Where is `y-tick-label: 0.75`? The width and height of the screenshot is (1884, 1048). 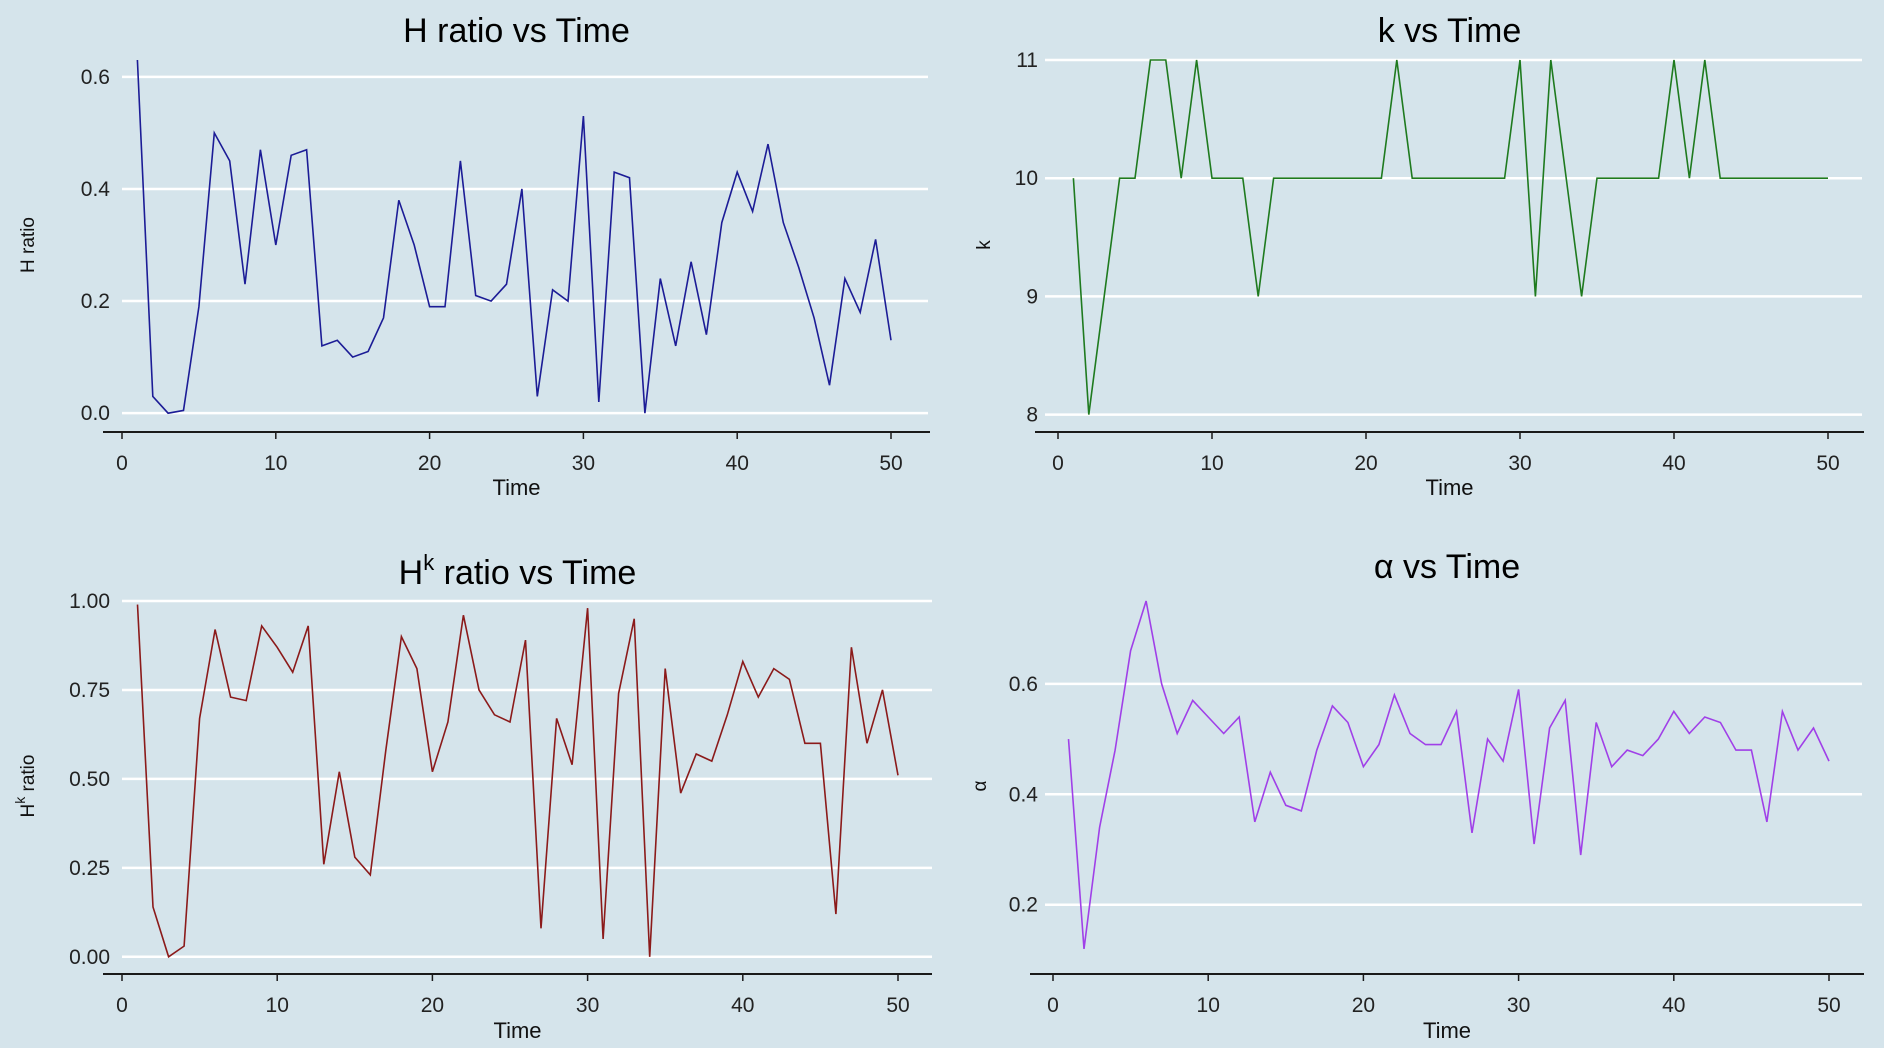 y-tick-label: 0.75 is located at coordinates (89, 690).